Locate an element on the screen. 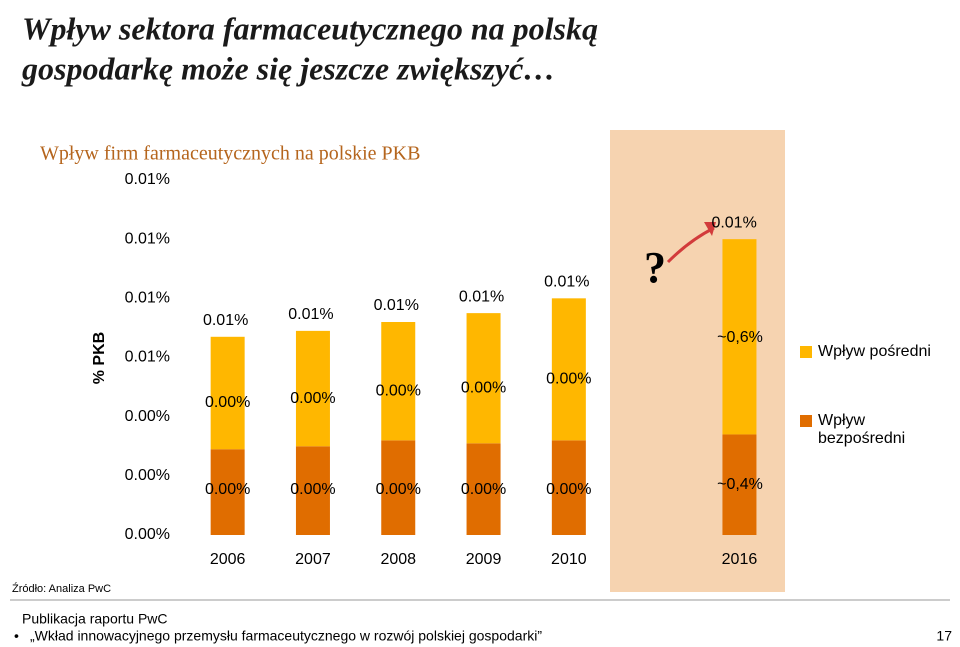 The image size is (960, 647). x-tick-label: 2009 is located at coordinates (484, 559).